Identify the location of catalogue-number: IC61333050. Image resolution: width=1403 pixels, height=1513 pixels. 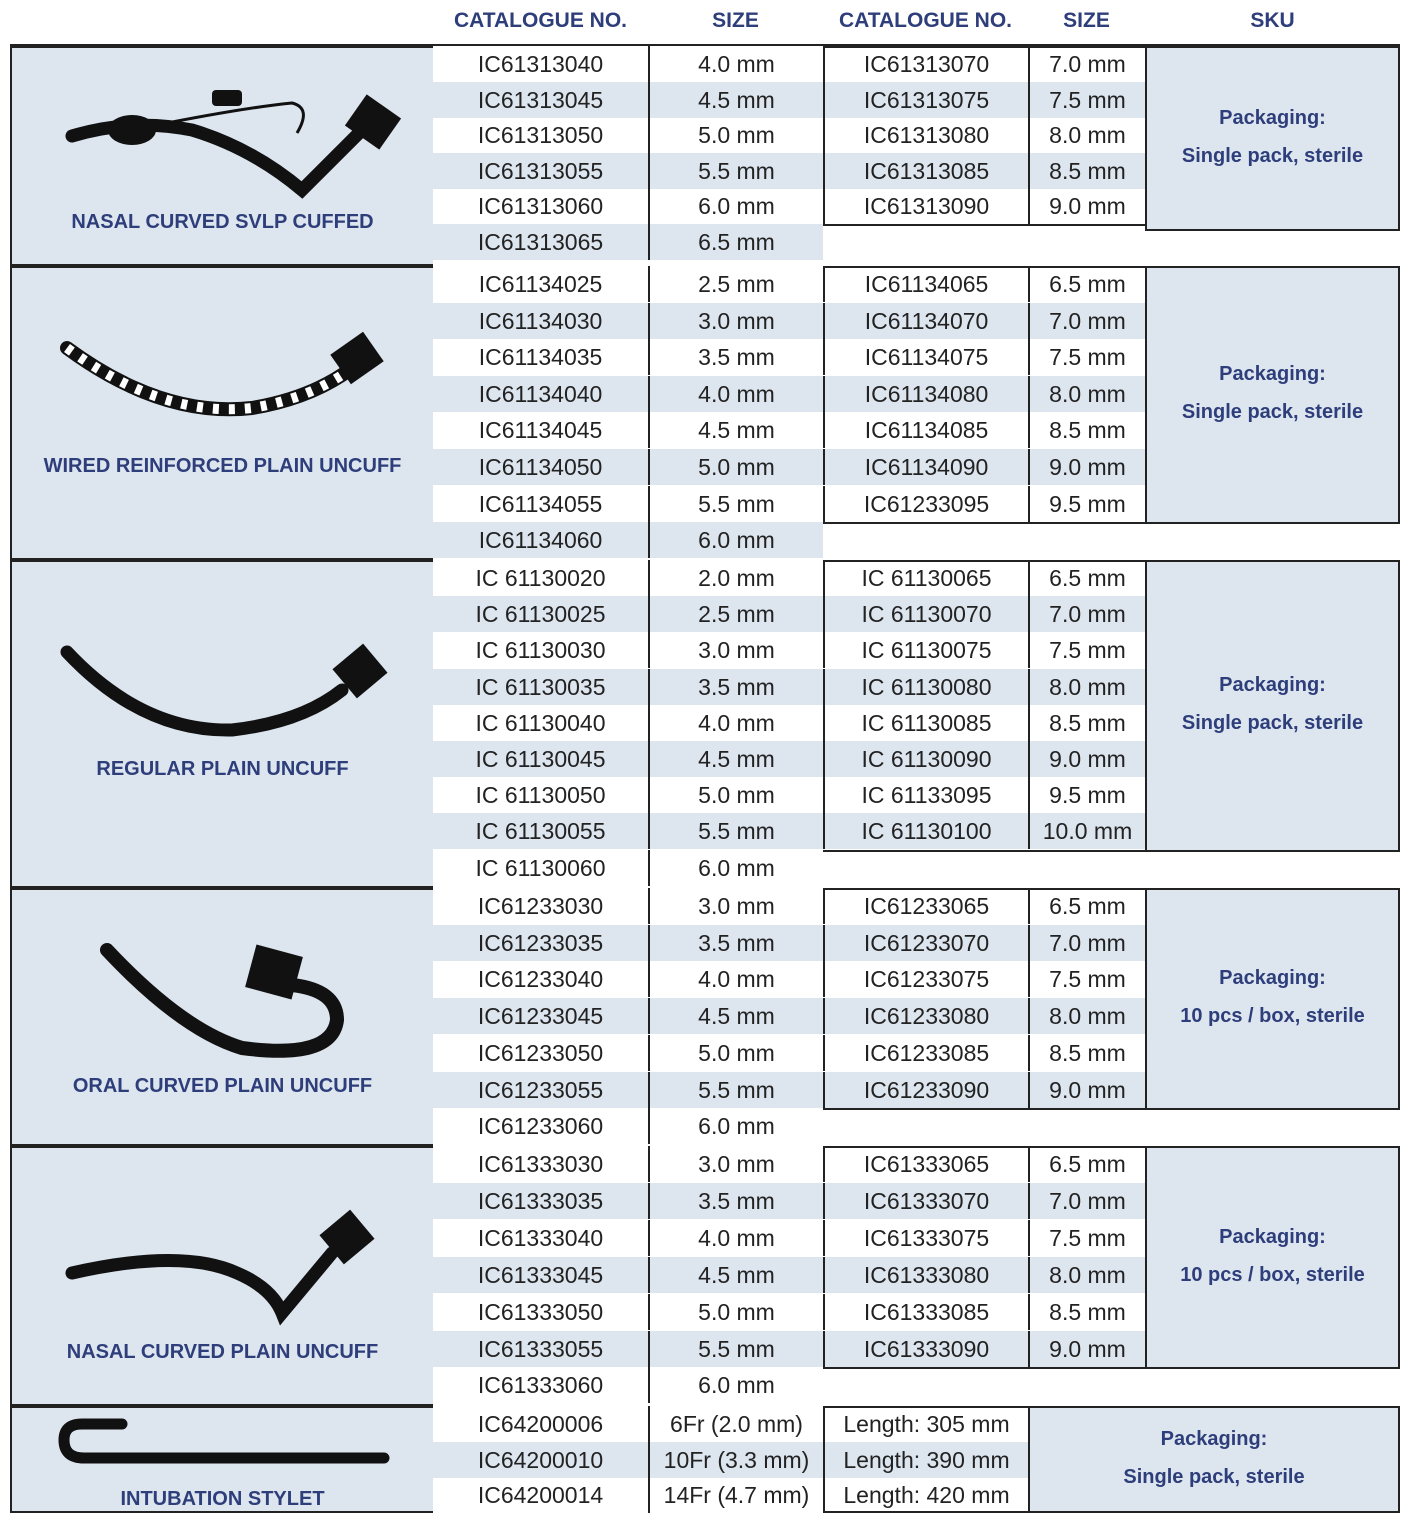
(540, 1311).